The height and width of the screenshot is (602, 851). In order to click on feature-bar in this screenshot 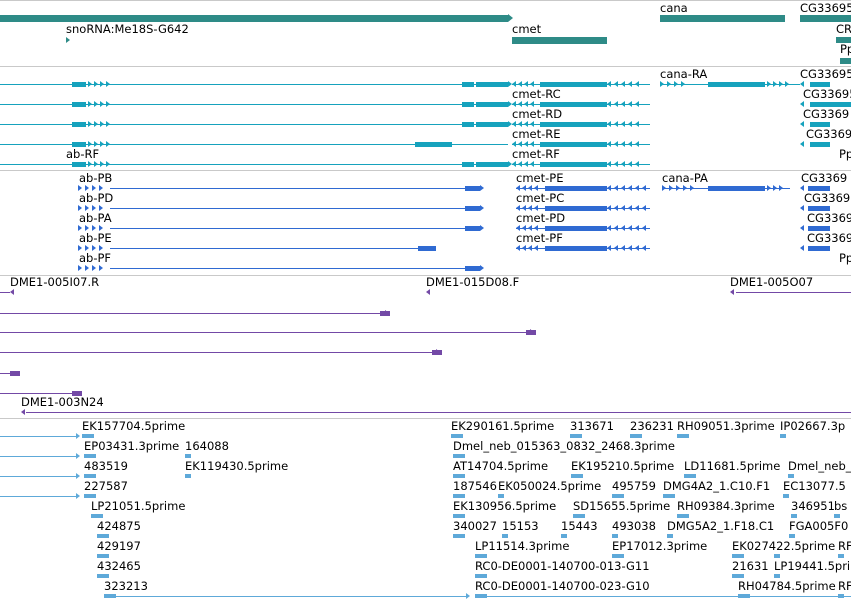, I will do `click(265, 332)`.